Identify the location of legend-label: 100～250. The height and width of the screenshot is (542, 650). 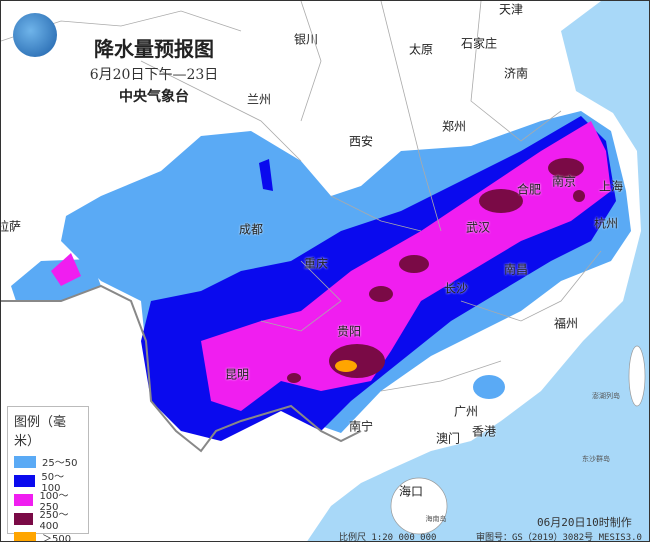
(54, 501).